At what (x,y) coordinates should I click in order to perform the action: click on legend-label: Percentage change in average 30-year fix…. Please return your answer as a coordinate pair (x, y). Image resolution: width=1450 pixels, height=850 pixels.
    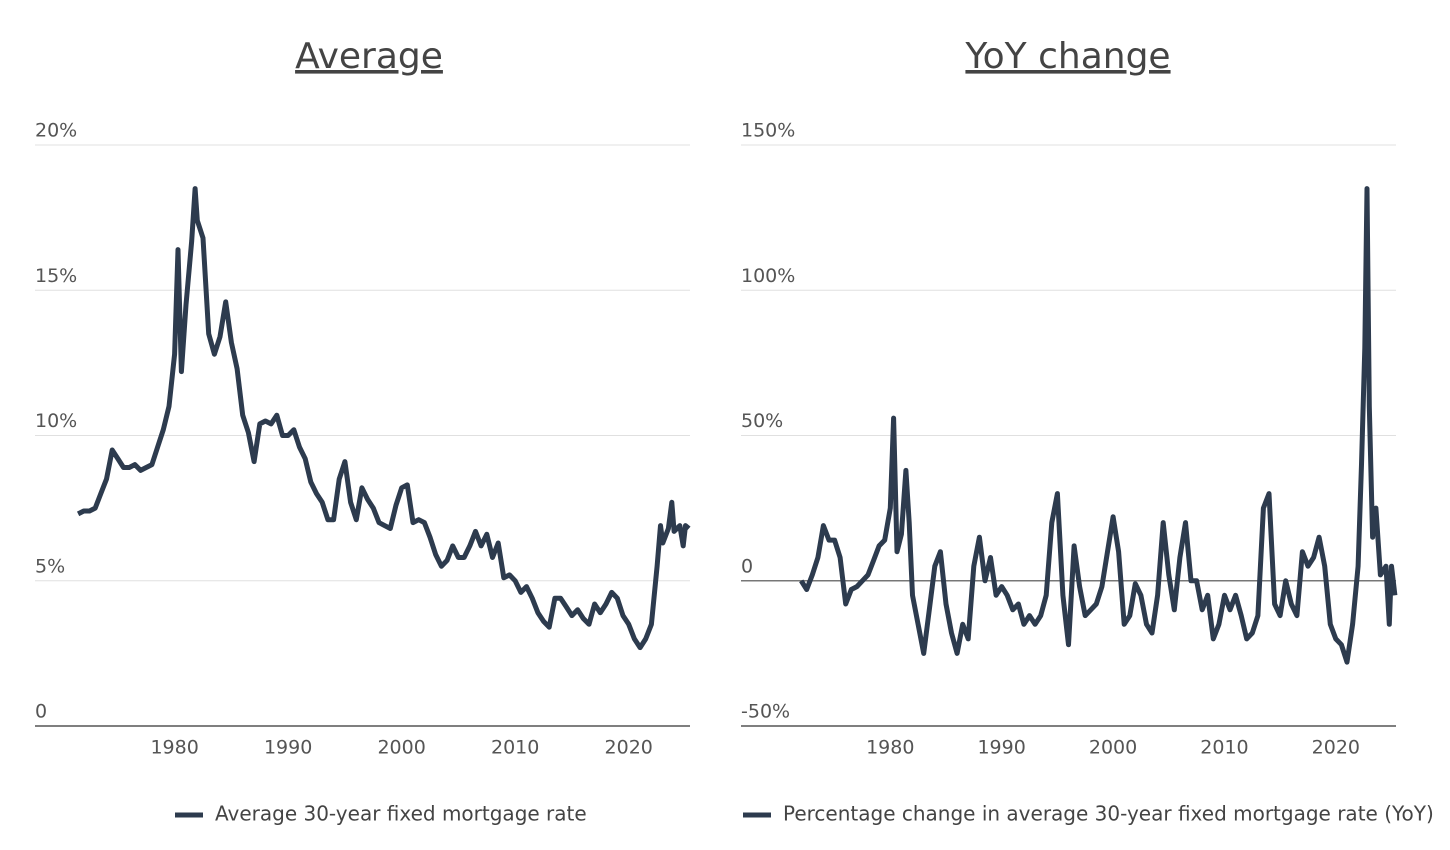
    Looking at the image, I should click on (1108, 814).